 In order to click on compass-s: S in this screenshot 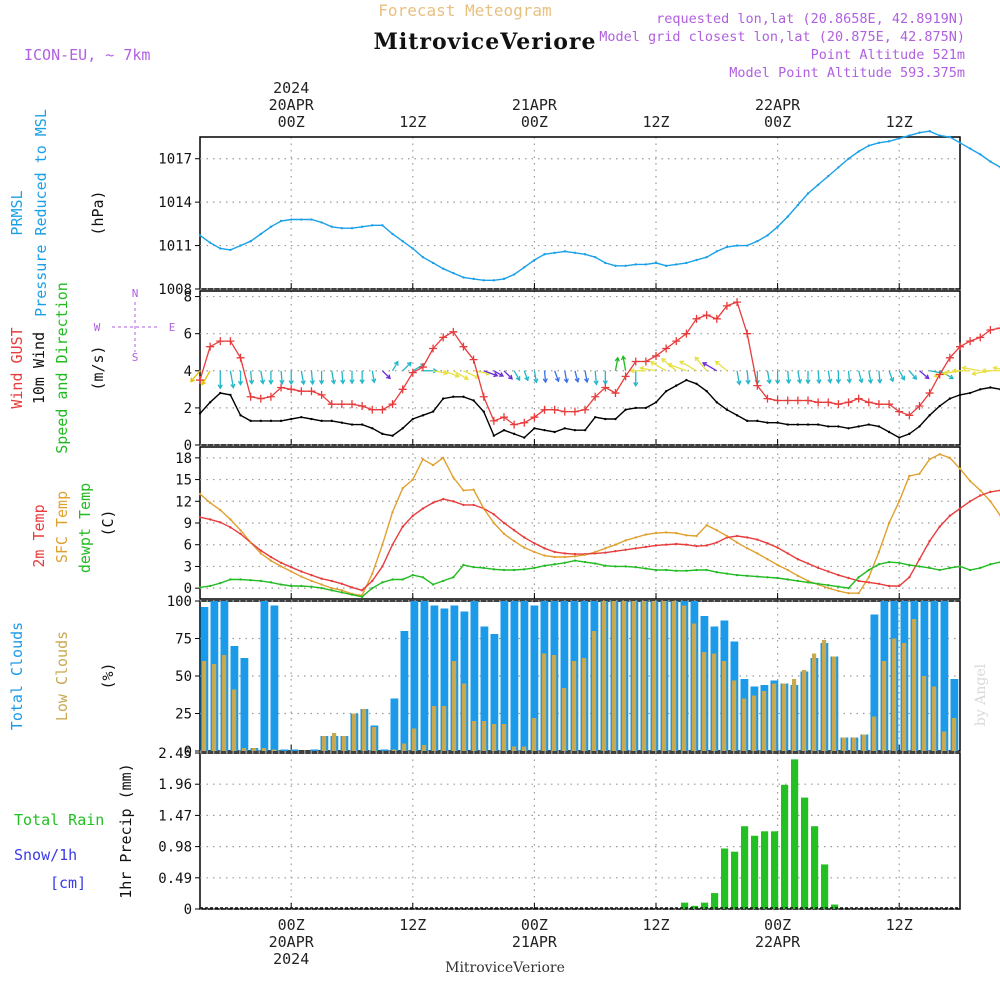, I will do `click(135, 357)`.